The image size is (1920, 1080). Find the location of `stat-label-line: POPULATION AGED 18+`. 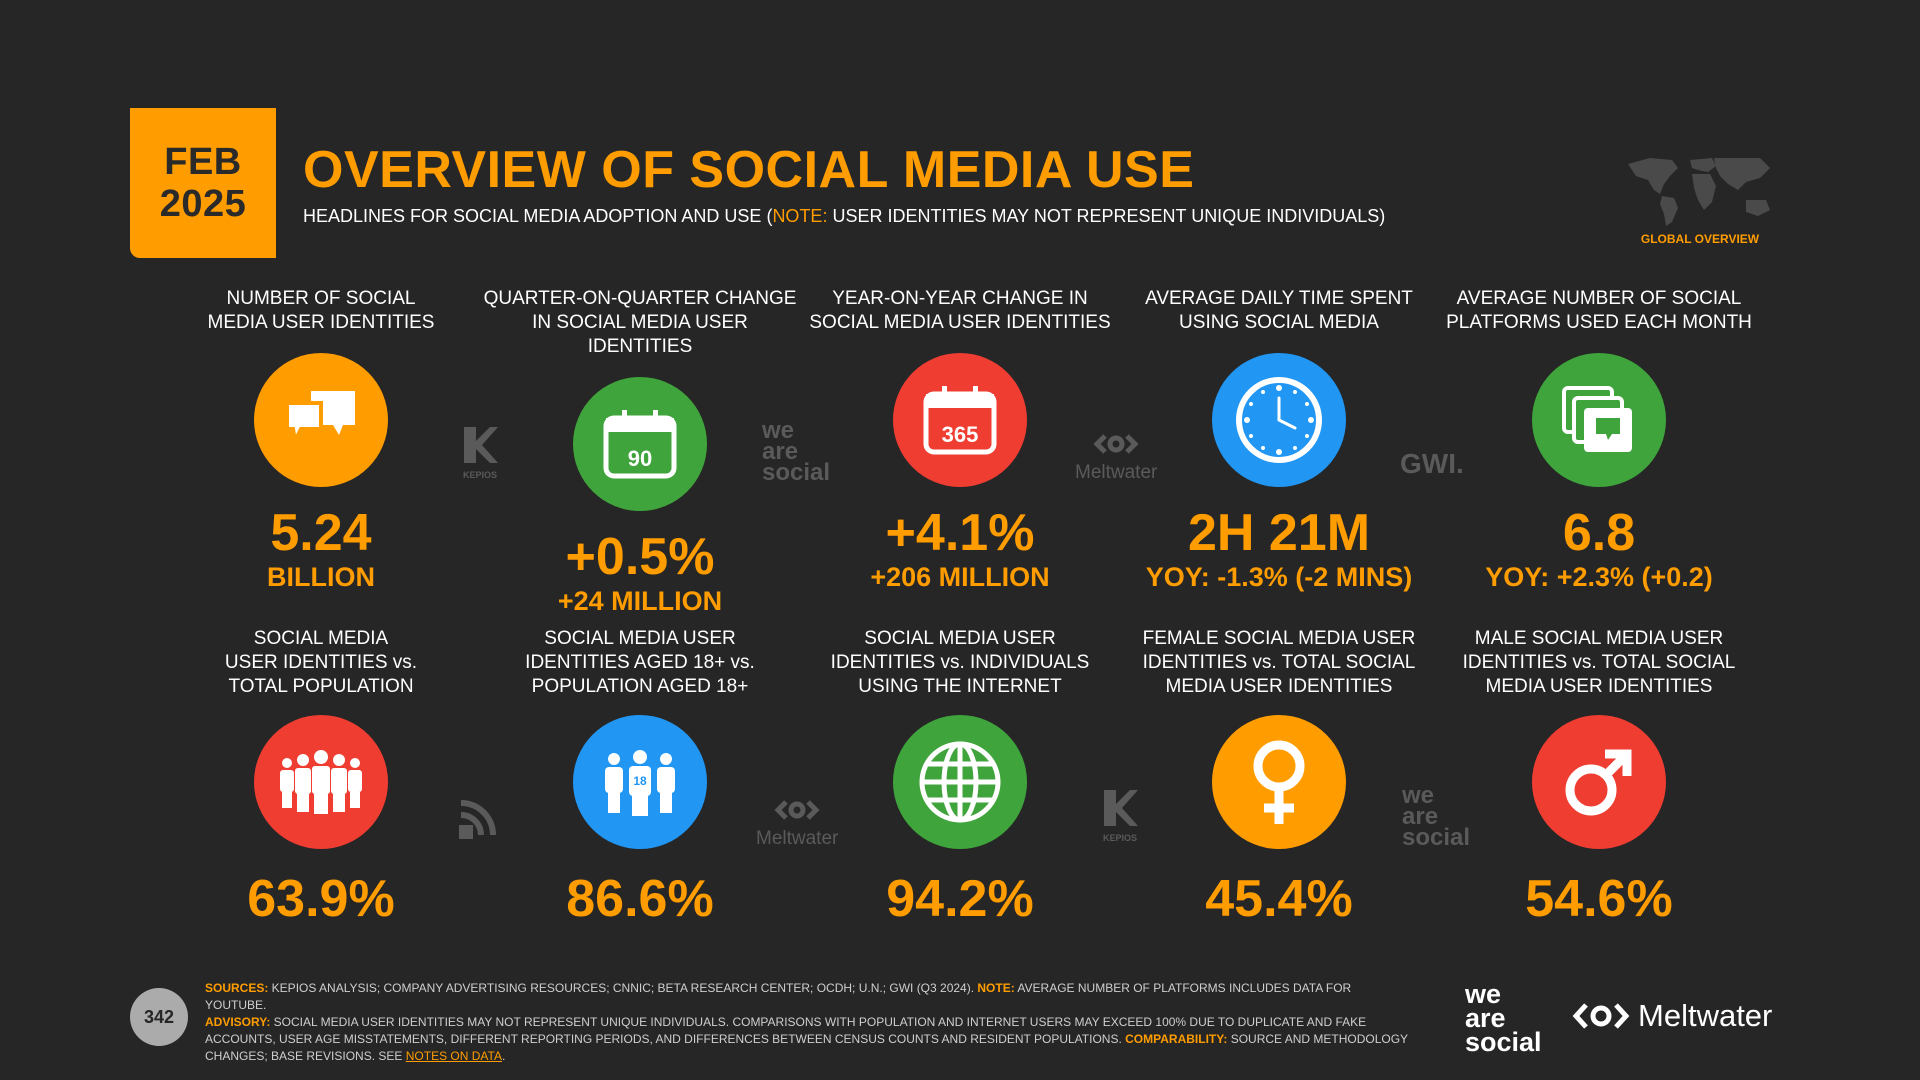

stat-label-line: POPULATION AGED 18+ is located at coordinates (640, 686).